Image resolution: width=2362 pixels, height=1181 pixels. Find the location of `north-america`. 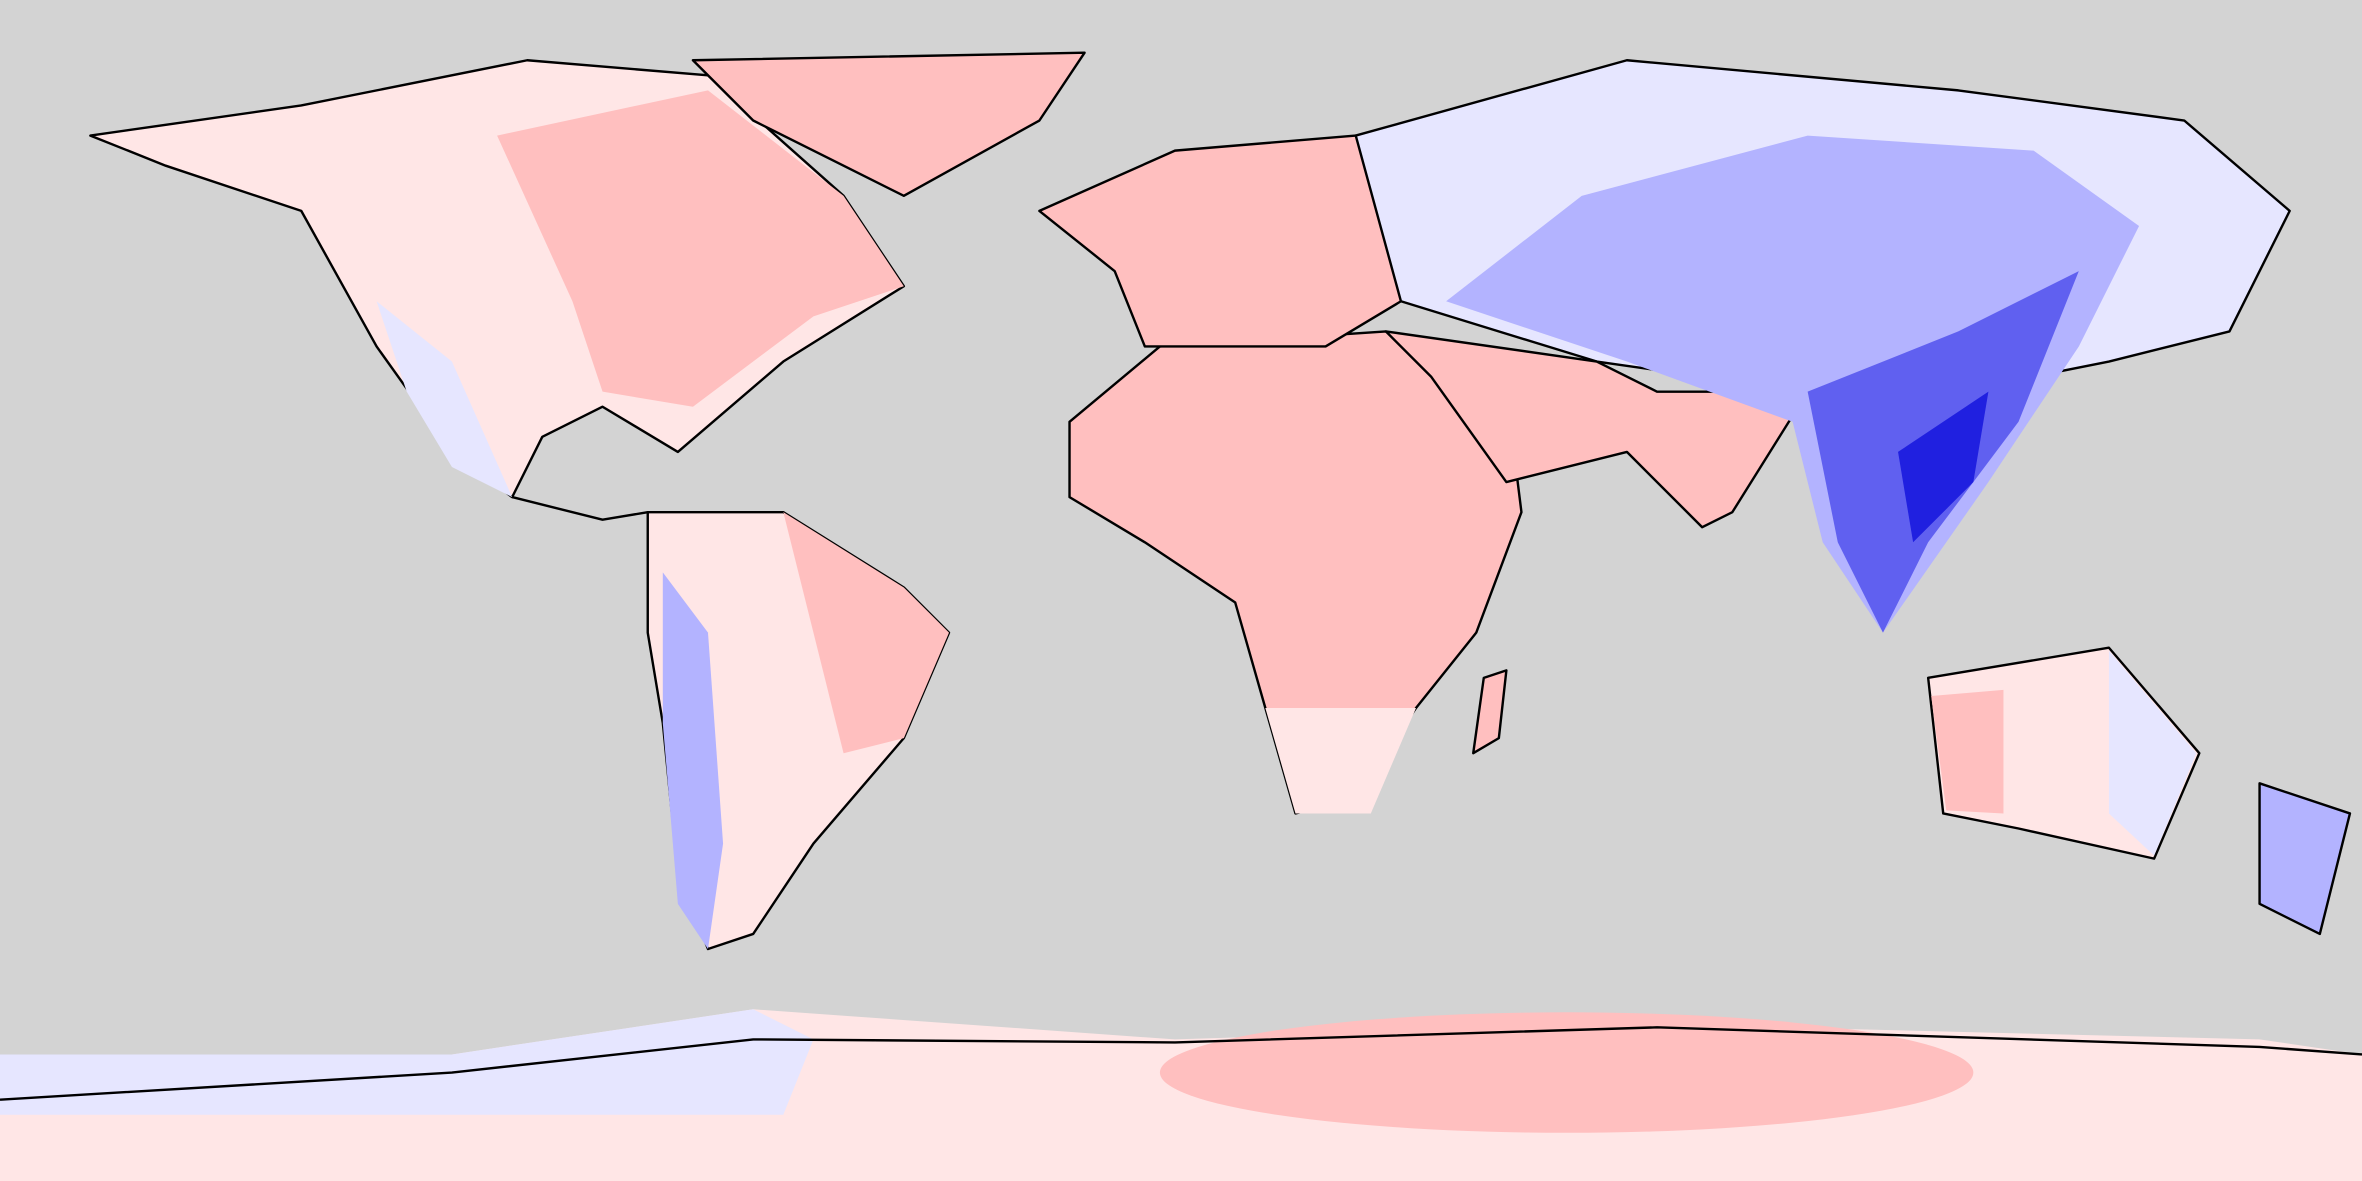

north-america is located at coordinates (497, 301).